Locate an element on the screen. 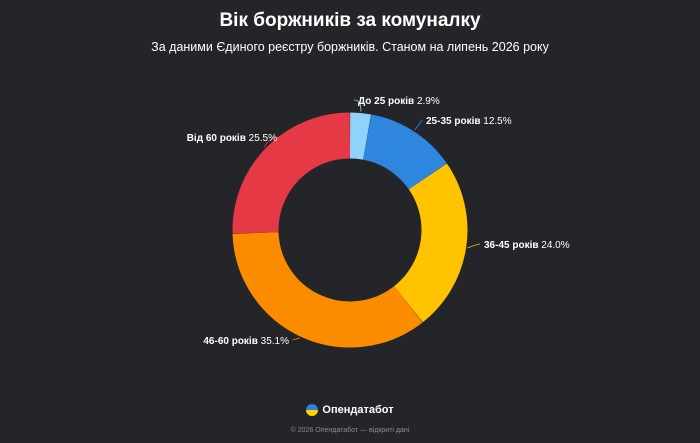  slice-value-label: 12.5% is located at coordinates (497, 121).